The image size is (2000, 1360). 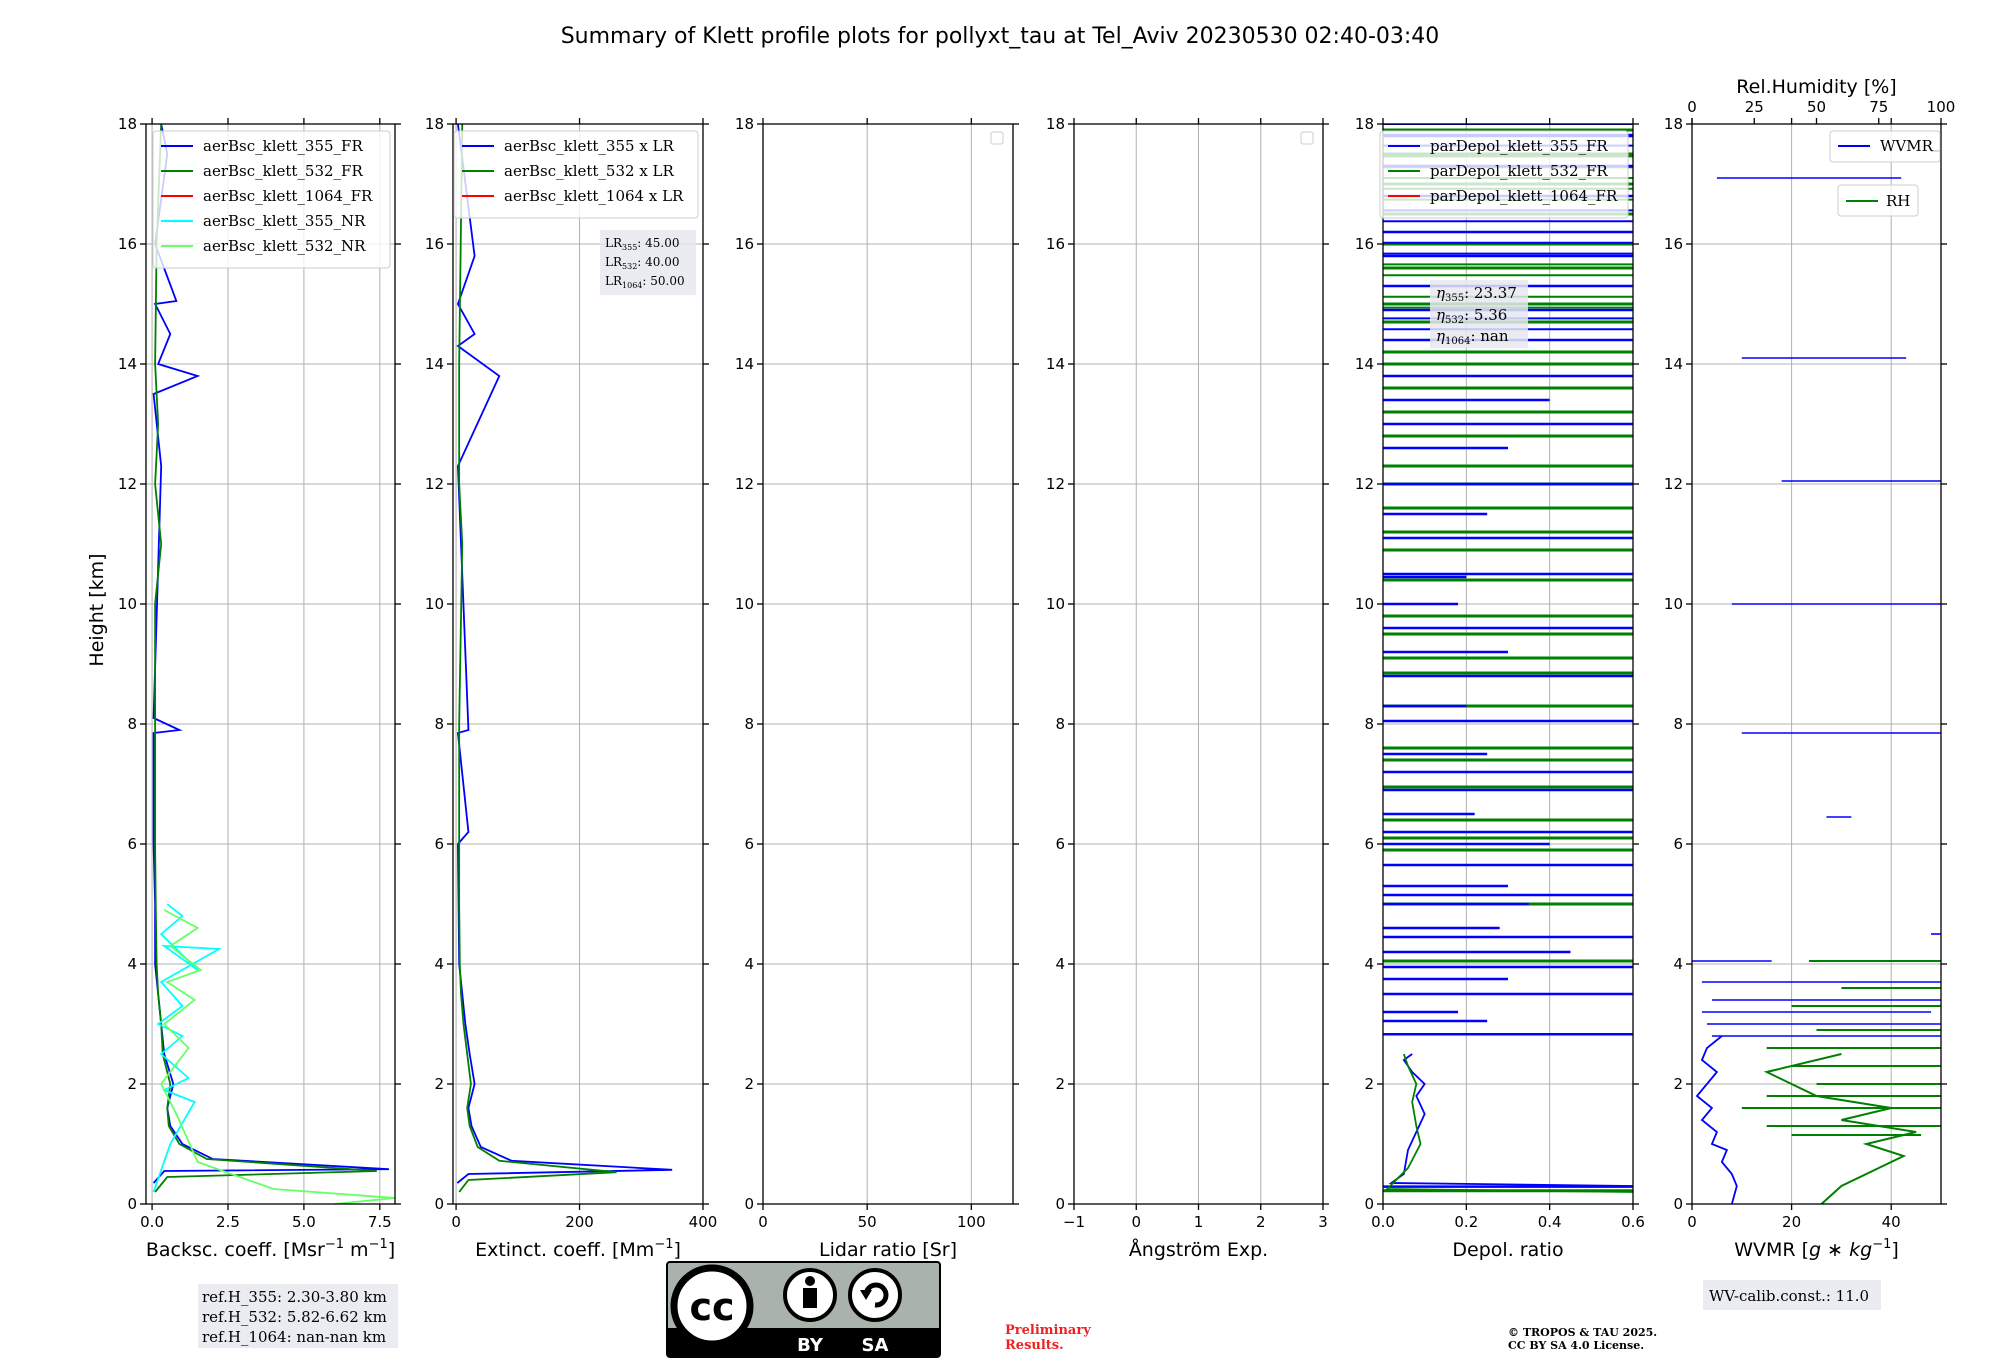 I want to click on x-tick-label: 50, so click(x=867, y=1222).